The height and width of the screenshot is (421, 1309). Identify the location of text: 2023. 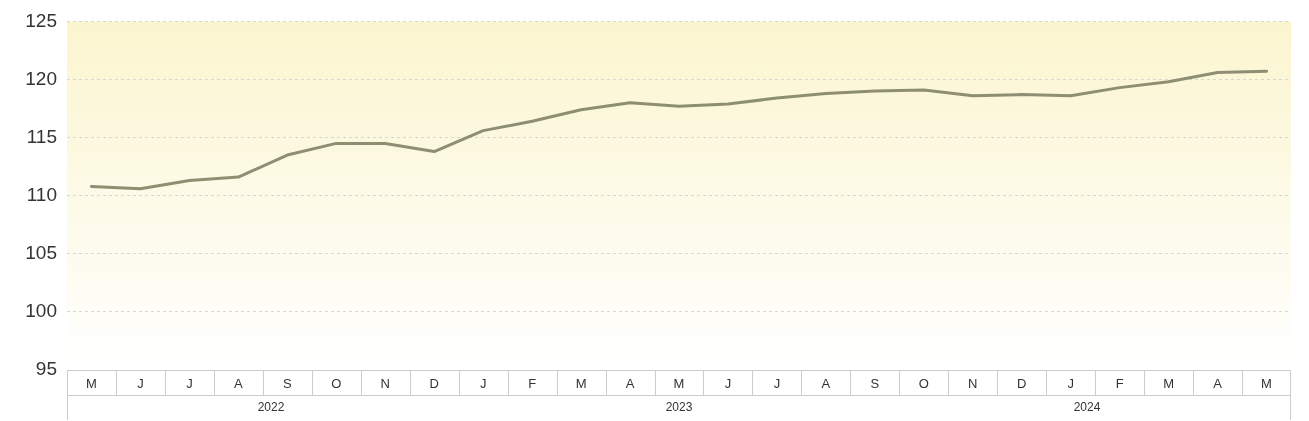
(679, 407).